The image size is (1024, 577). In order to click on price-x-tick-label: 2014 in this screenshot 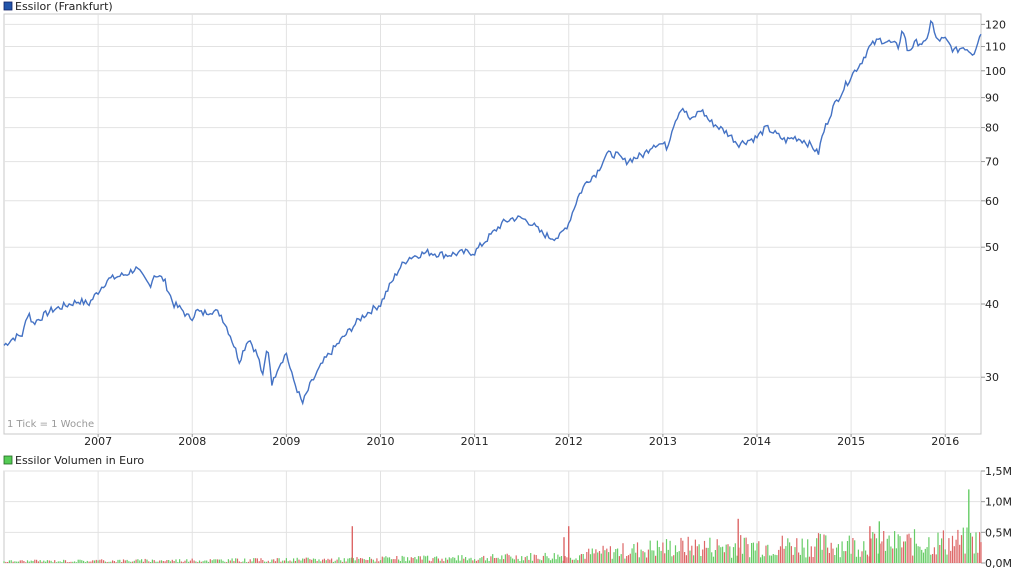, I will do `click(757, 441)`.